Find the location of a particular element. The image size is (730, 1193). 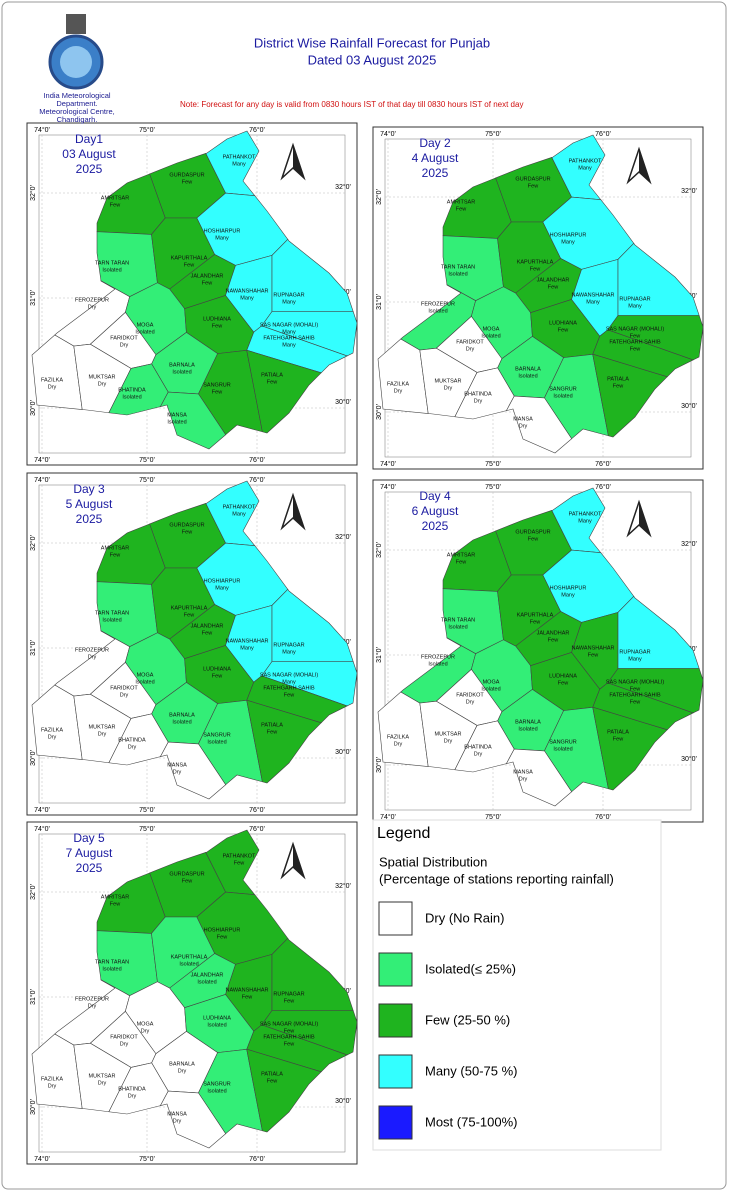

district-name: FAZILKA is located at coordinates (52, 380).